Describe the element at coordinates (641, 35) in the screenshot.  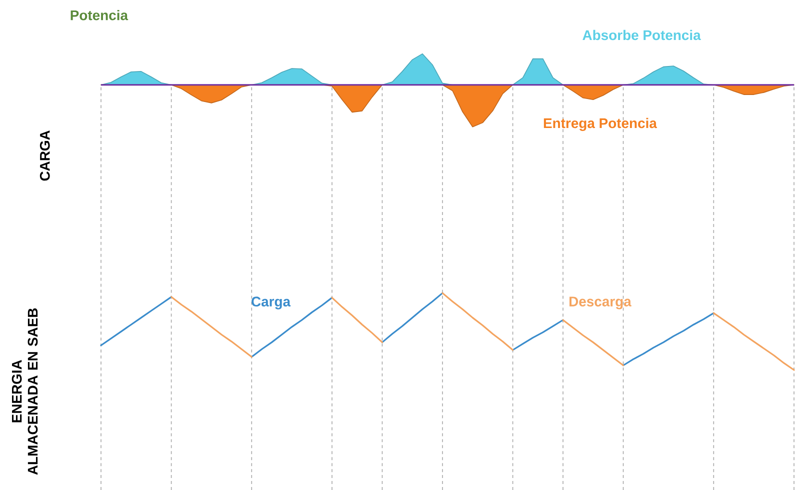
I see `text: Absorbe Potencia` at that location.